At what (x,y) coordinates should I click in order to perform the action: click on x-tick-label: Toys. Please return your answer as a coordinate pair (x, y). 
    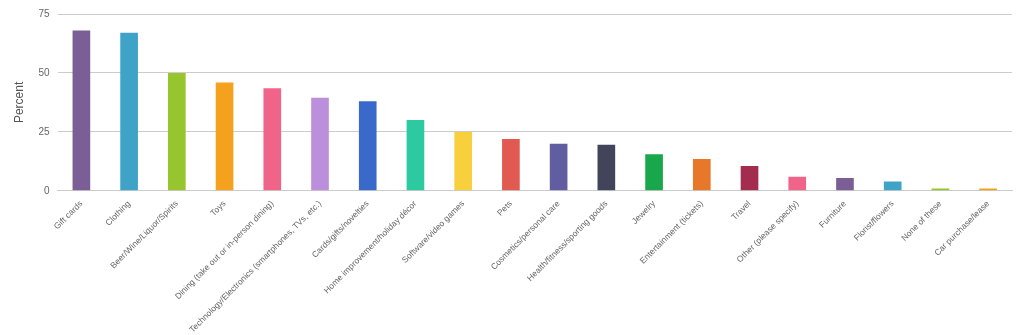
    Looking at the image, I should click on (218, 208).